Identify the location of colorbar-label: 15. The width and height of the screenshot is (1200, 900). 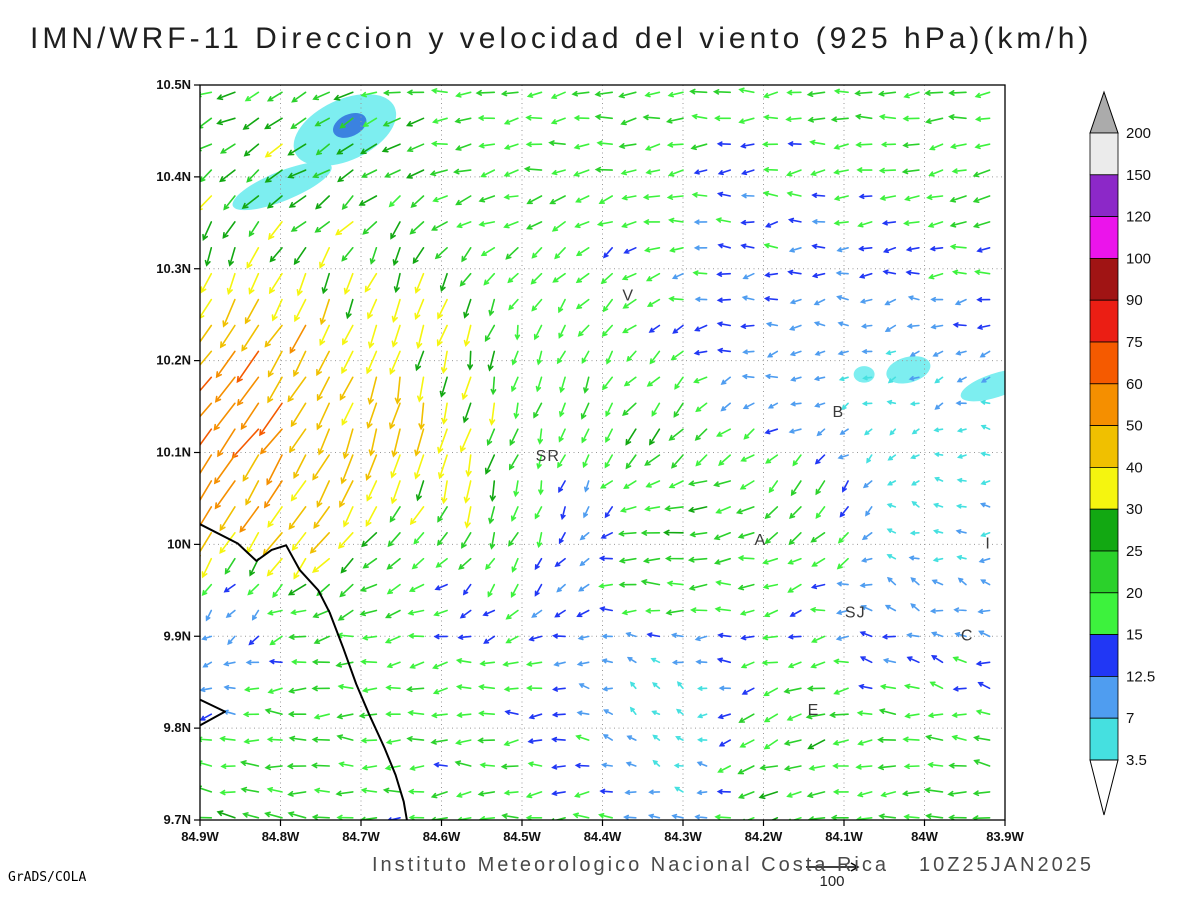
(1134, 635).